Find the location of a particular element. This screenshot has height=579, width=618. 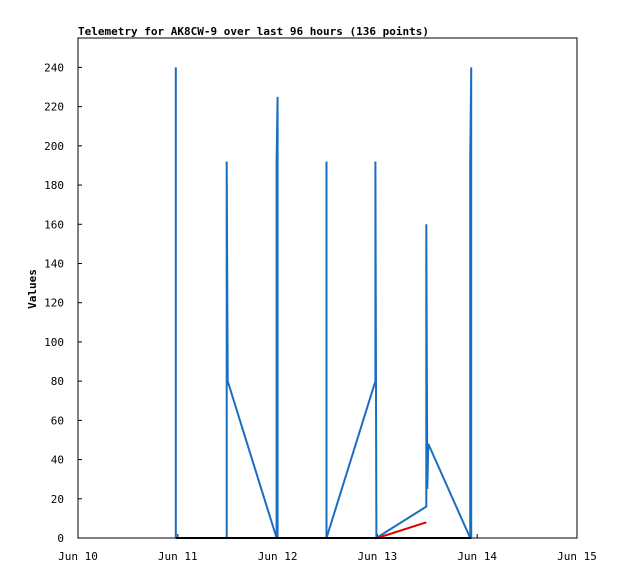

x-tick-label: Jun 10 is located at coordinates (78, 556).